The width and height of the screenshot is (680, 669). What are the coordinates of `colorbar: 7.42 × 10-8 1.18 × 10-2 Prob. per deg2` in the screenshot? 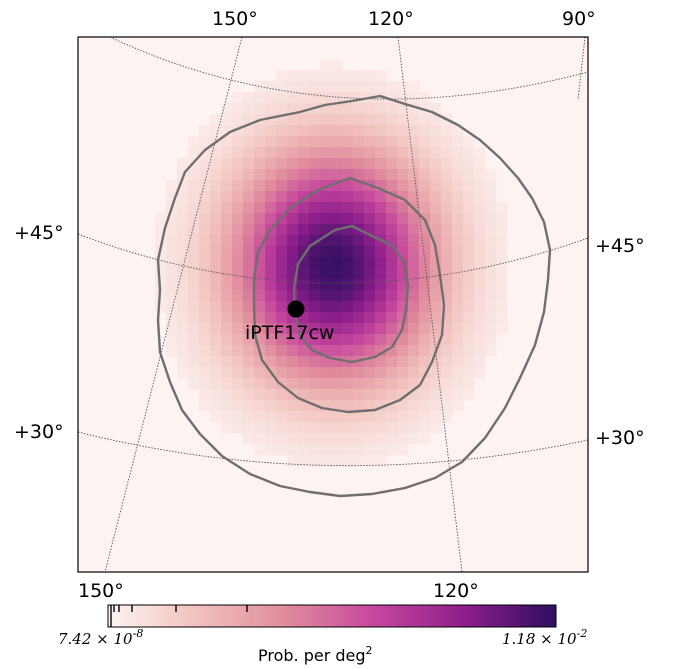 It's located at (322, 634).